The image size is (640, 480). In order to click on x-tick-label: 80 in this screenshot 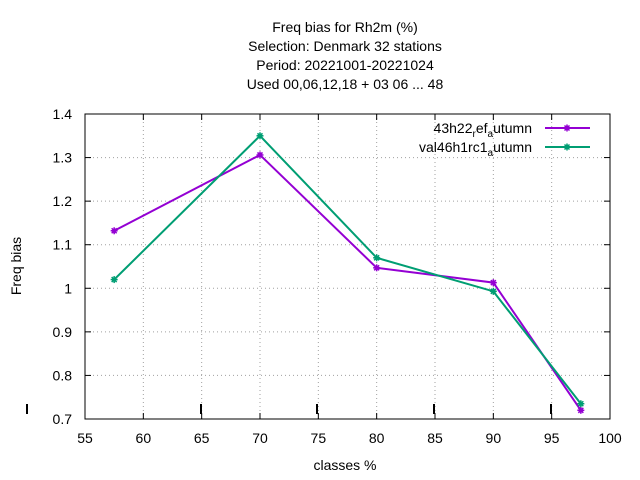, I will do `click(377, 438)`.